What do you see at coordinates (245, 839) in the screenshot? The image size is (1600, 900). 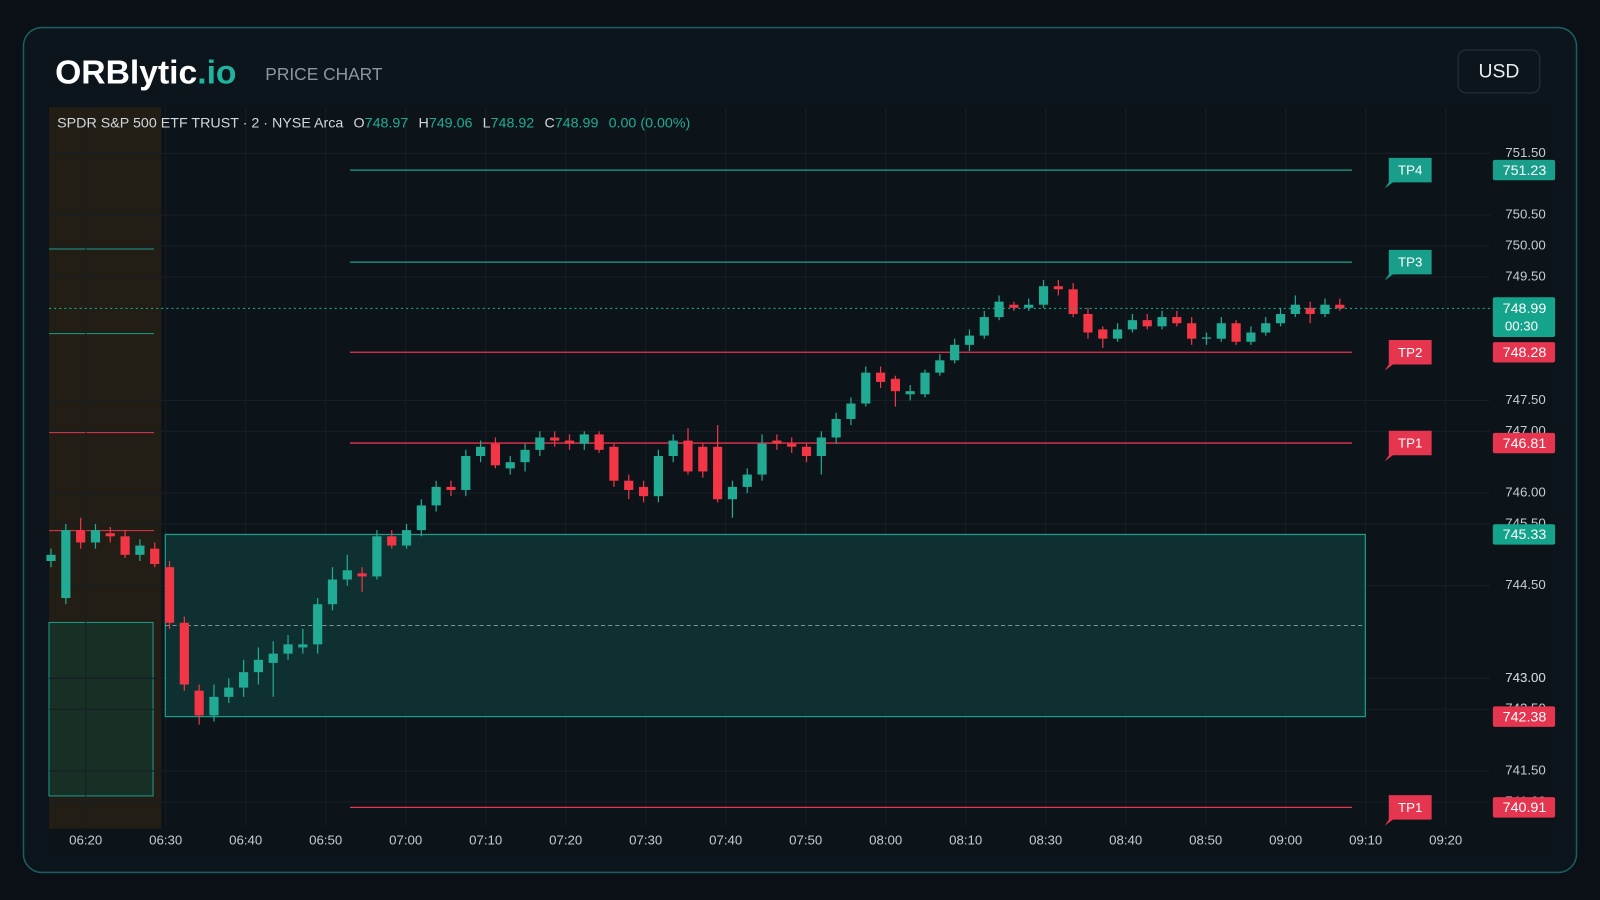 I see `x-tick-label: 06:40` at bounding box center [245, 839].